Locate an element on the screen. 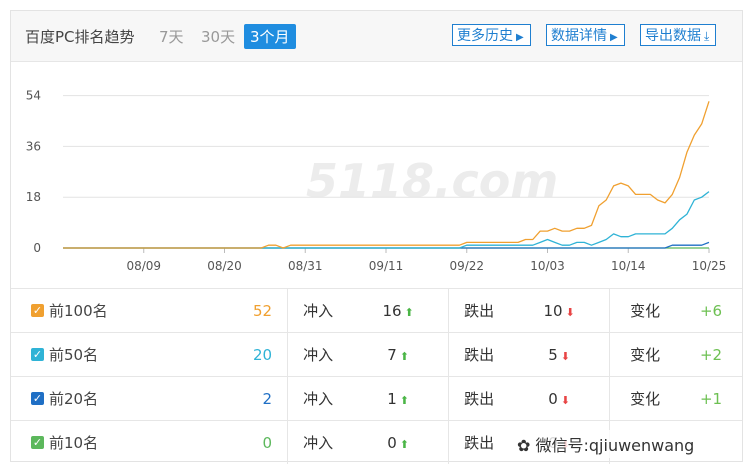 The height and width of the screenshot is (472, 754). y-tick-label: 36 is located at coordinates (33, 146).